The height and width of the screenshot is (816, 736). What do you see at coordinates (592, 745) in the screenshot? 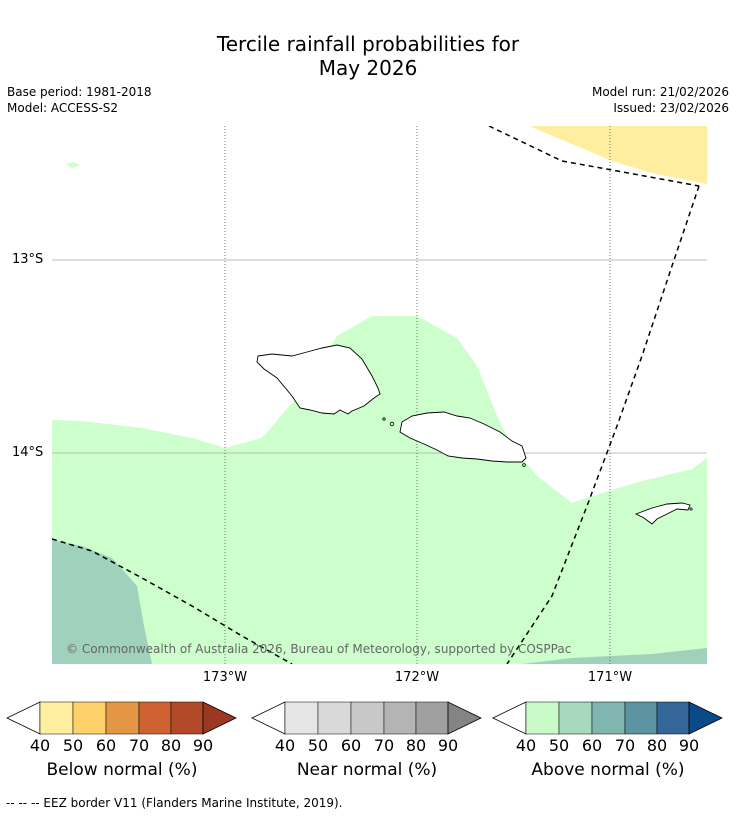
I see `cb-above-tick: 60` at bounding box center [592, 745].